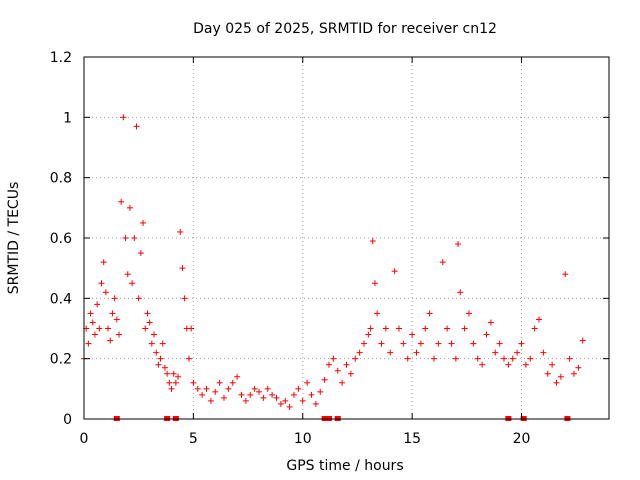 The height and width of the screenshot is (480, 640). Describe the element at coordinates (412, 439) in the screenshot. I see `x-tick-label: 15` at that location.